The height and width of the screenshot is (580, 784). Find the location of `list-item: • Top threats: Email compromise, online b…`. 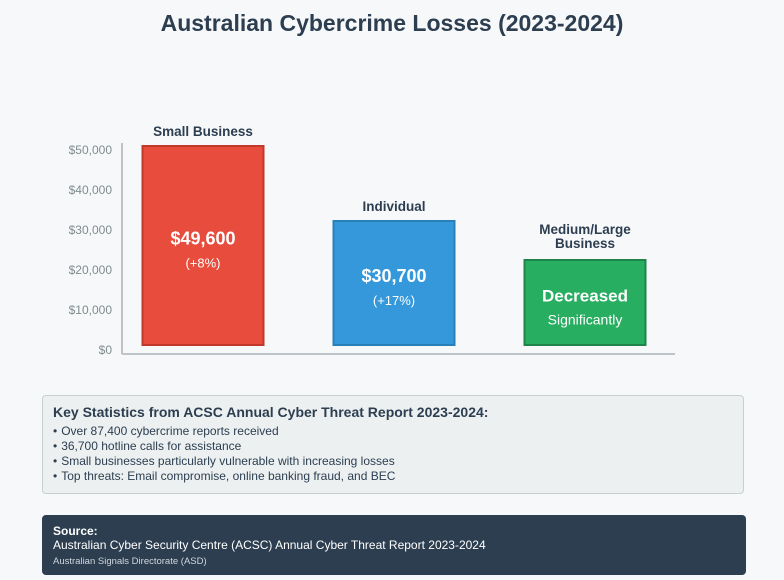

list-item: • Top threats: Email compromise, online b… is located at coordinates (224, 476).